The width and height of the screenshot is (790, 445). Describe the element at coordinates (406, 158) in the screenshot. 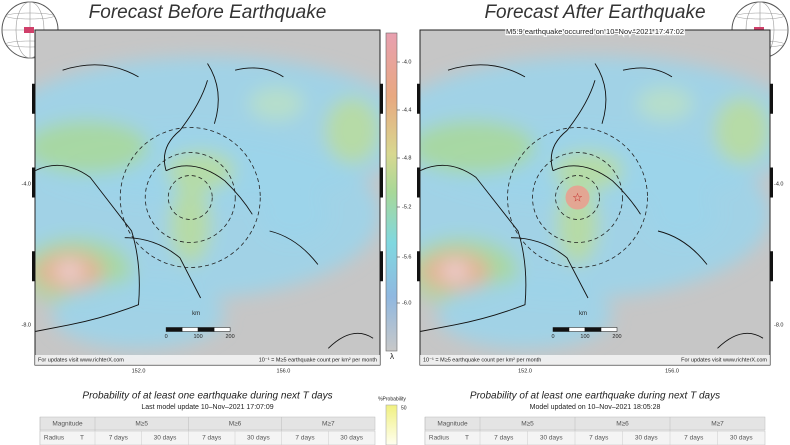

I see `colorbar-tick-label: -4.8` at that location.